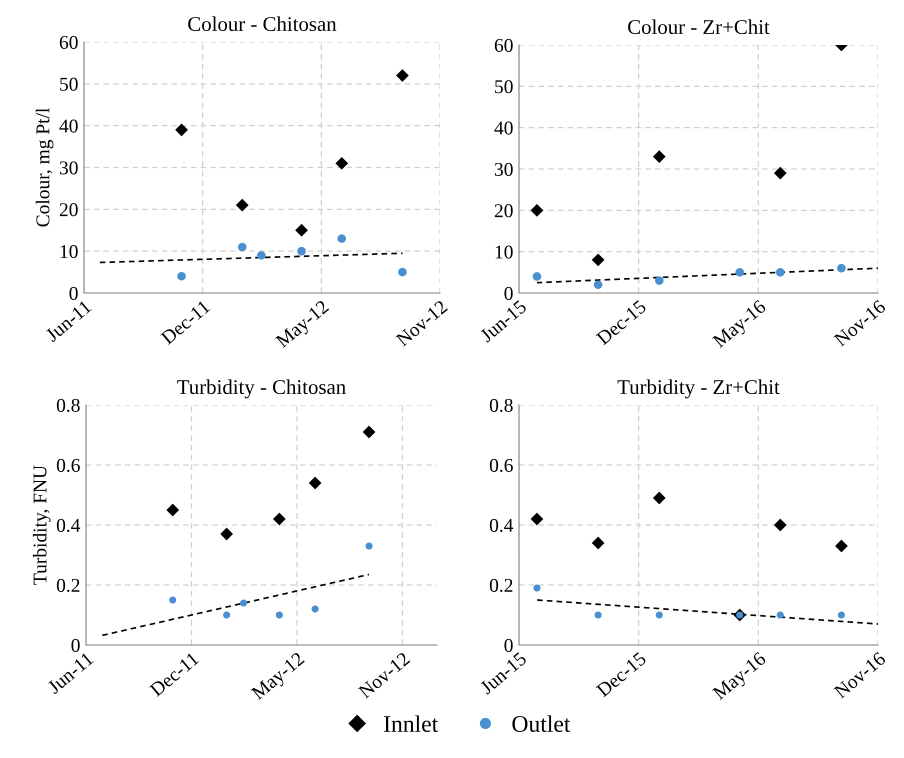  What do you see at coordinates (45, 167) in the screenshot?
I see `y-axis-title: Colour, mg Pt/l` at bounding box center [45, 167].